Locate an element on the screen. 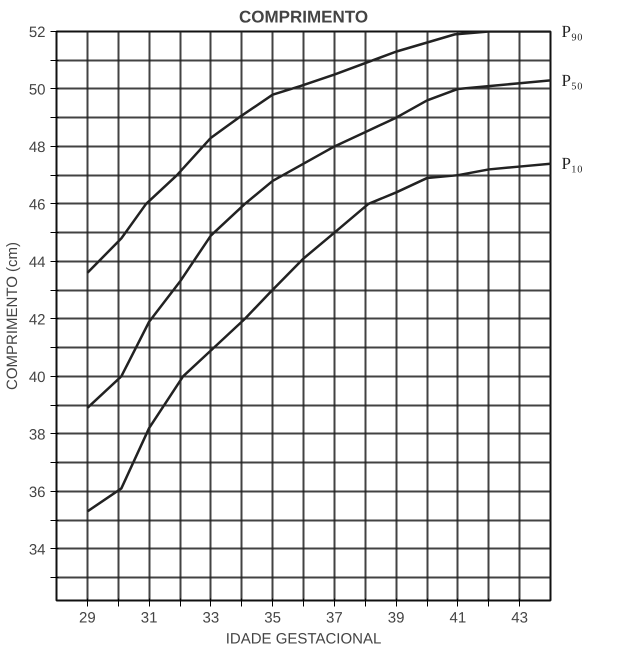 The width and height of the screenshot is (640, 659). x-tick-label: 37 is located at coordinates (334, 618).